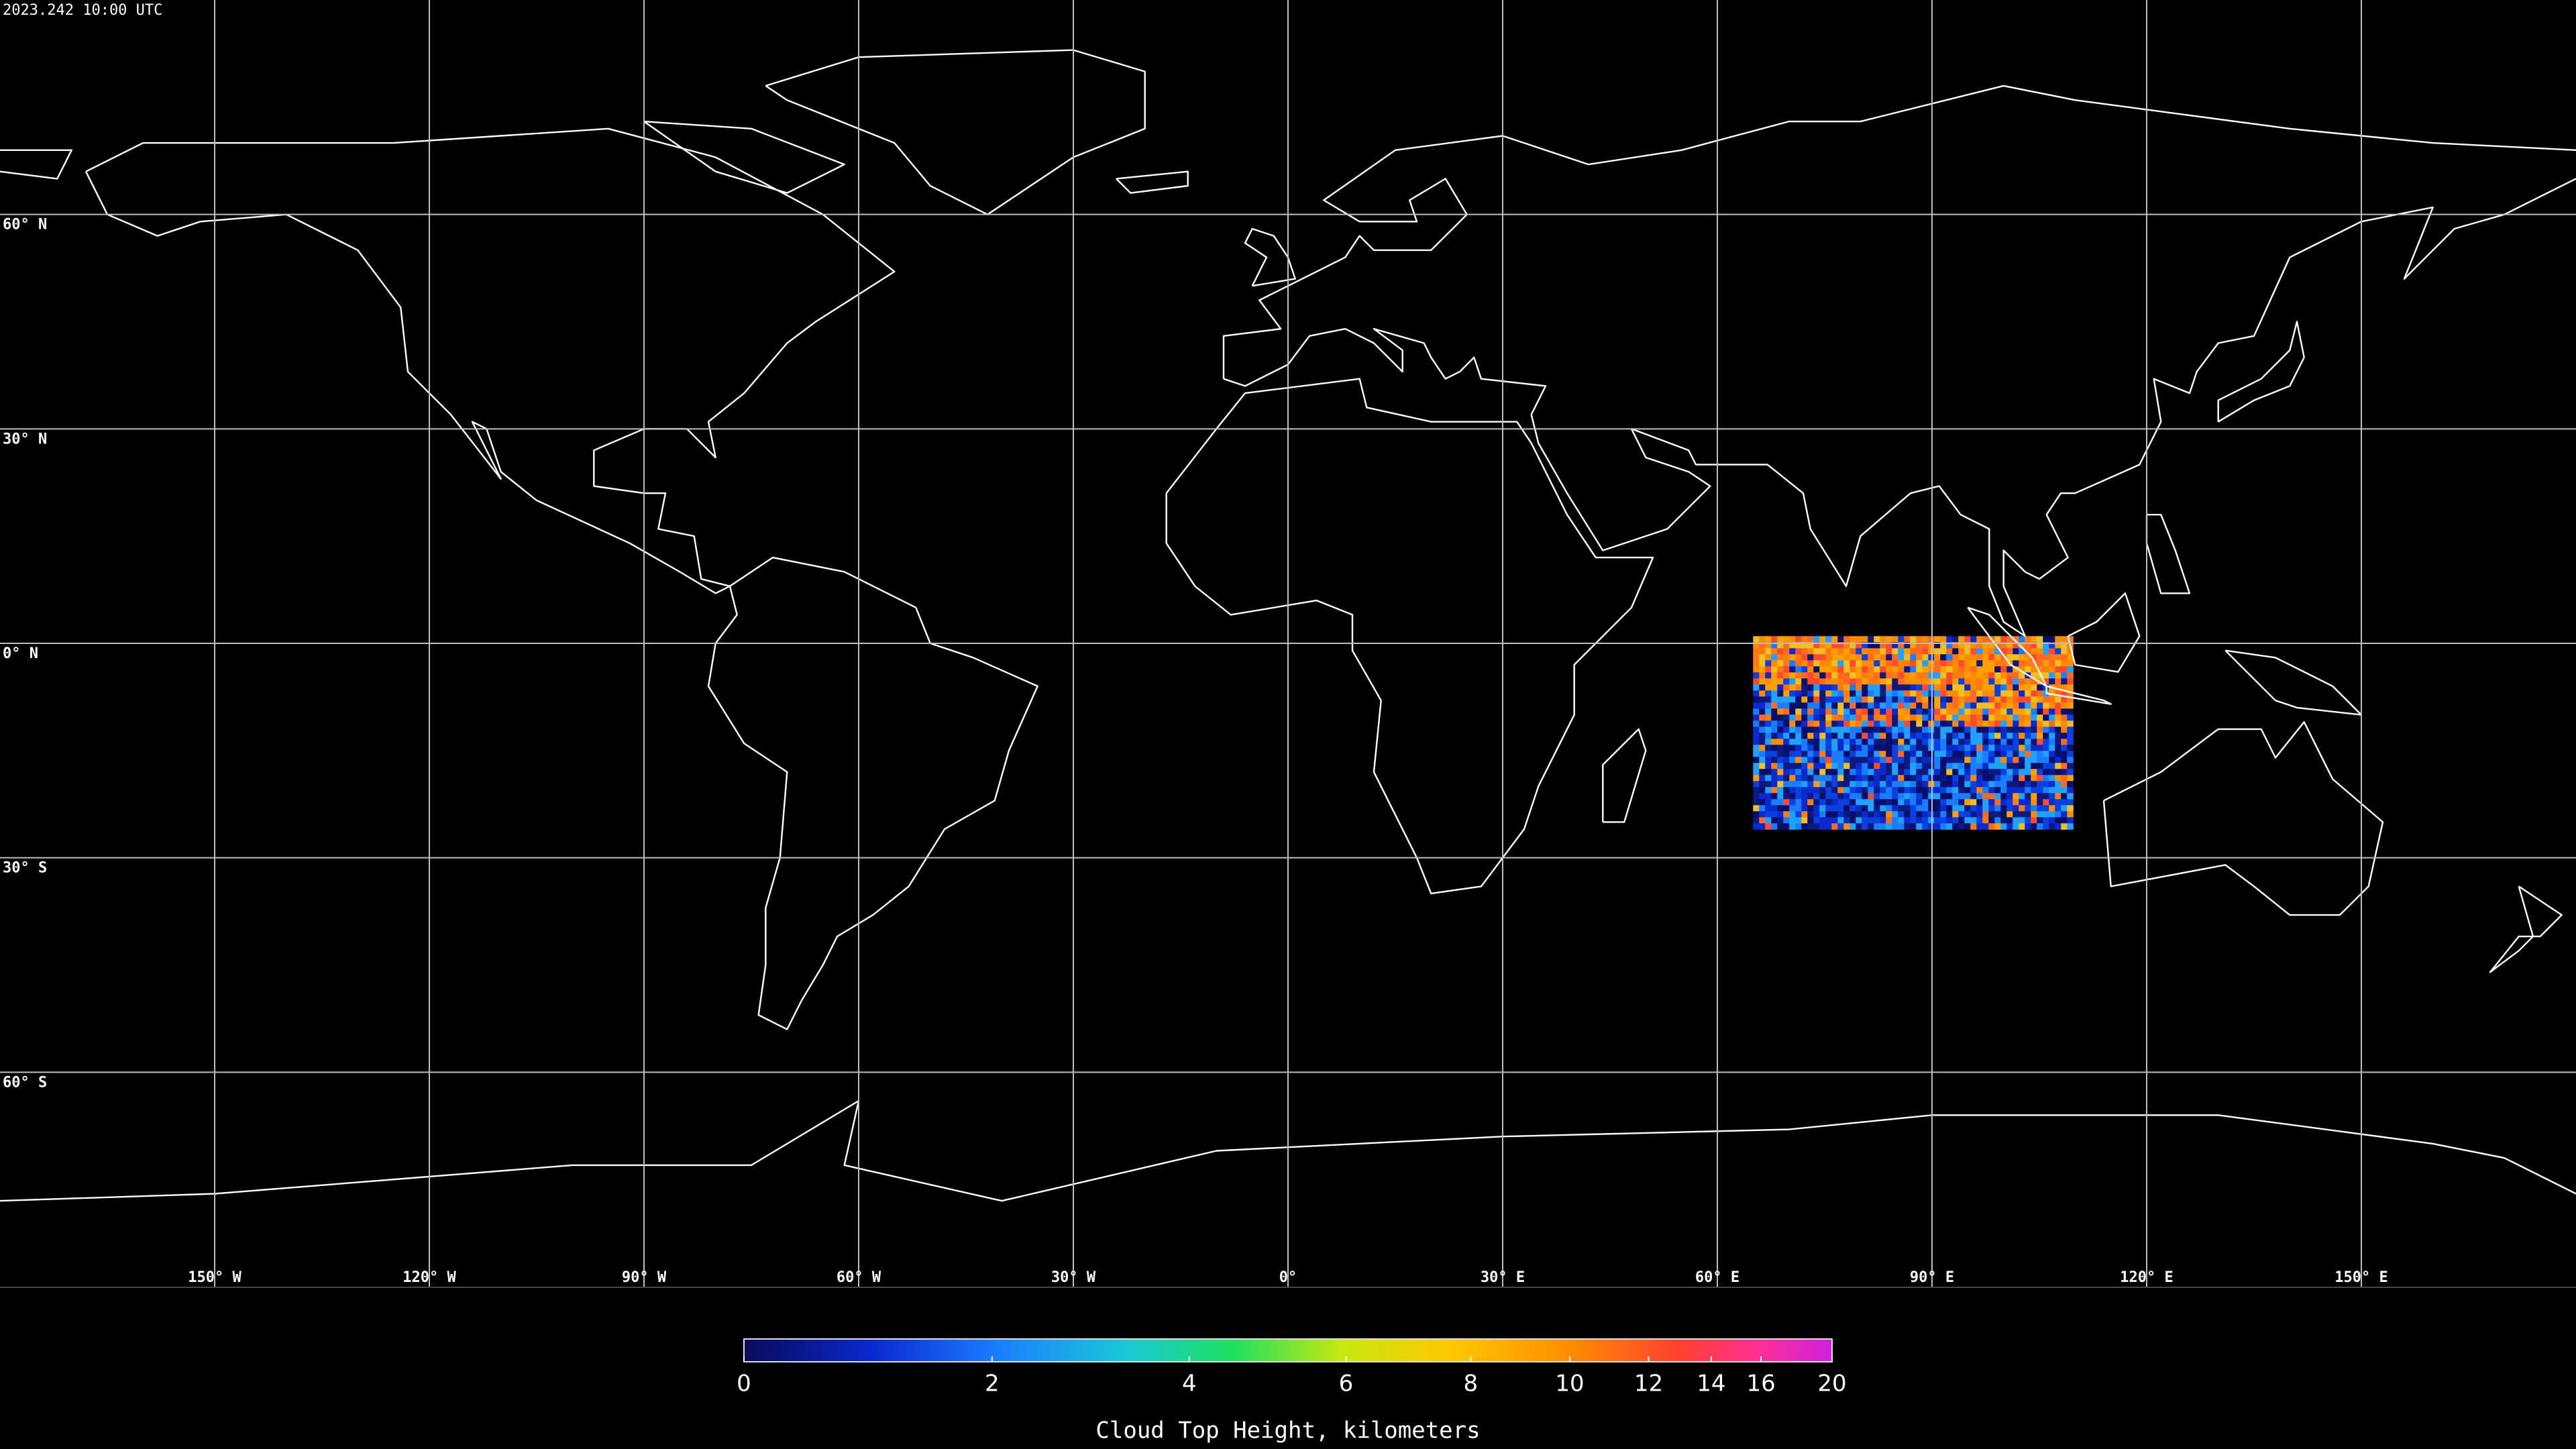 This screenshot has width=2576, height=1449. I want to click on colorbar-title: Cloud Top Height, kilometers, so click(1287, 1430).